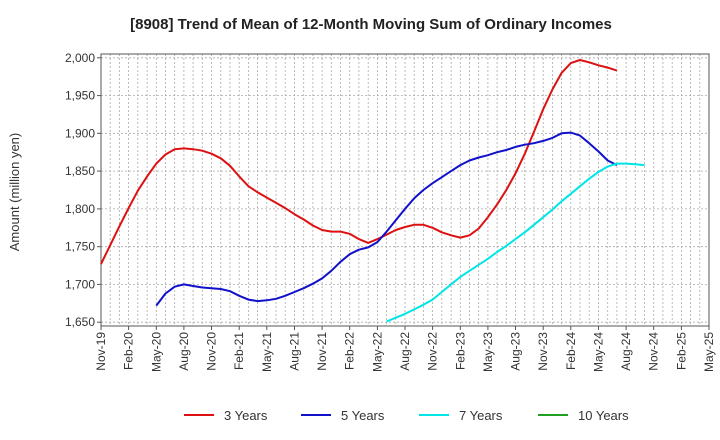  I want to click on legend-label: 10 Years, so click(603, 415).